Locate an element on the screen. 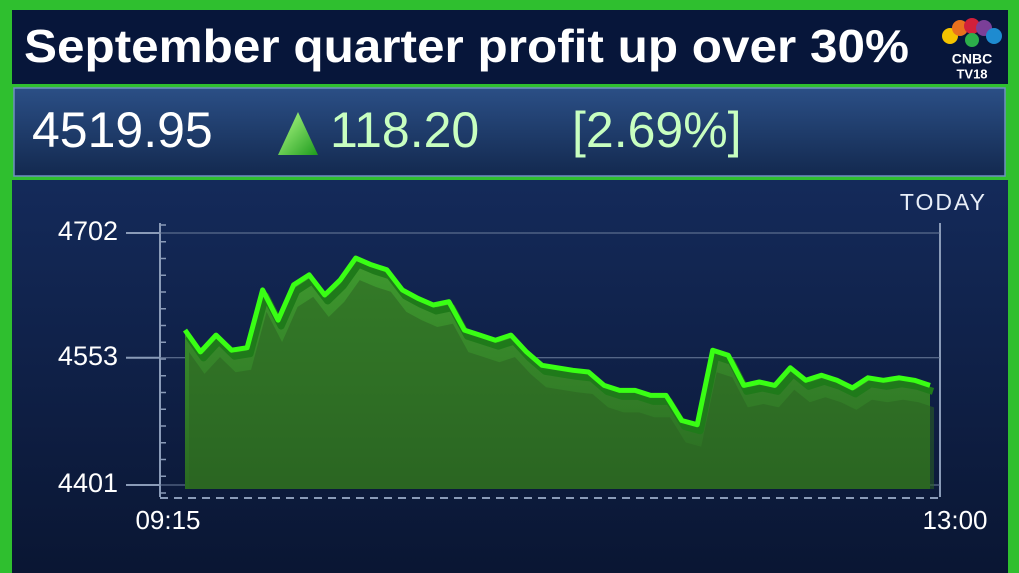 The width and height of the screenshot is (1019, 573). logo-text: TV18 is located at coordinates (971, 73).